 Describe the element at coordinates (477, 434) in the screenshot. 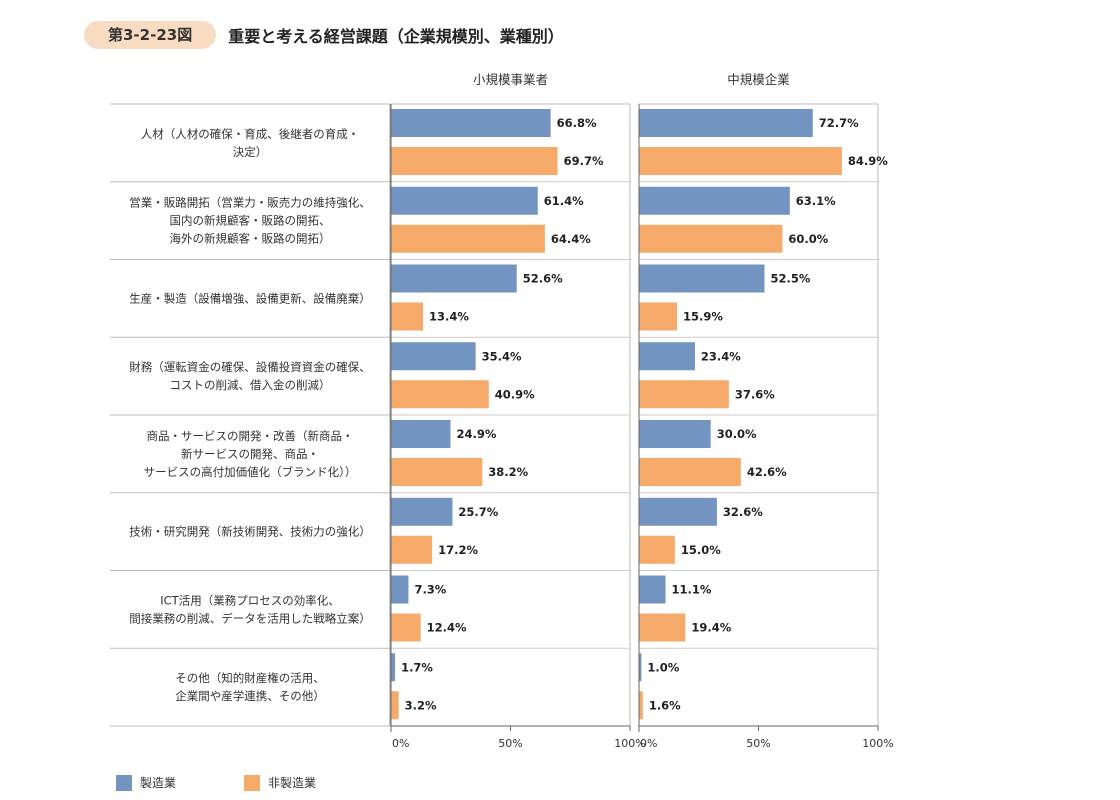

I see `data-label: 24.9%` at that location.